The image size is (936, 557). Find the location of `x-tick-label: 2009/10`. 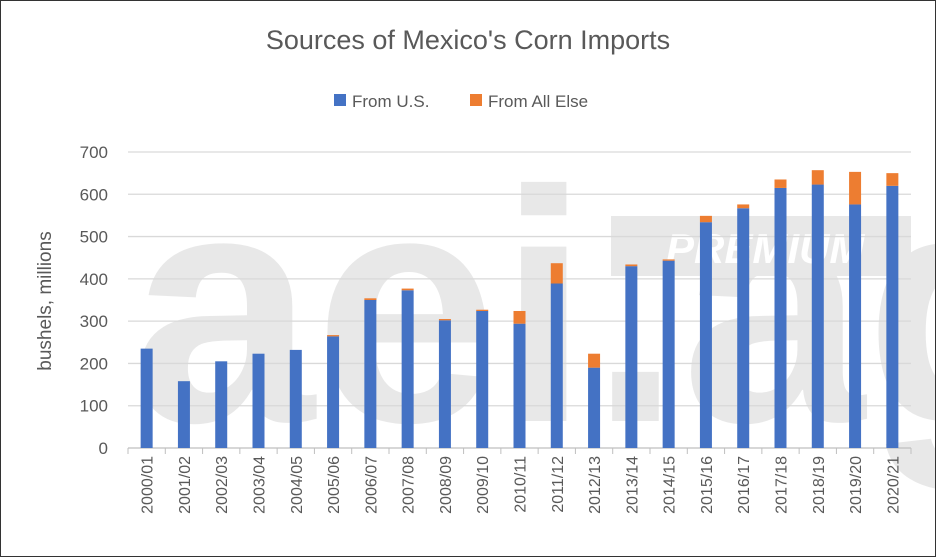

x-tick-label: 2009/10 is located at coordinates (483, 485).